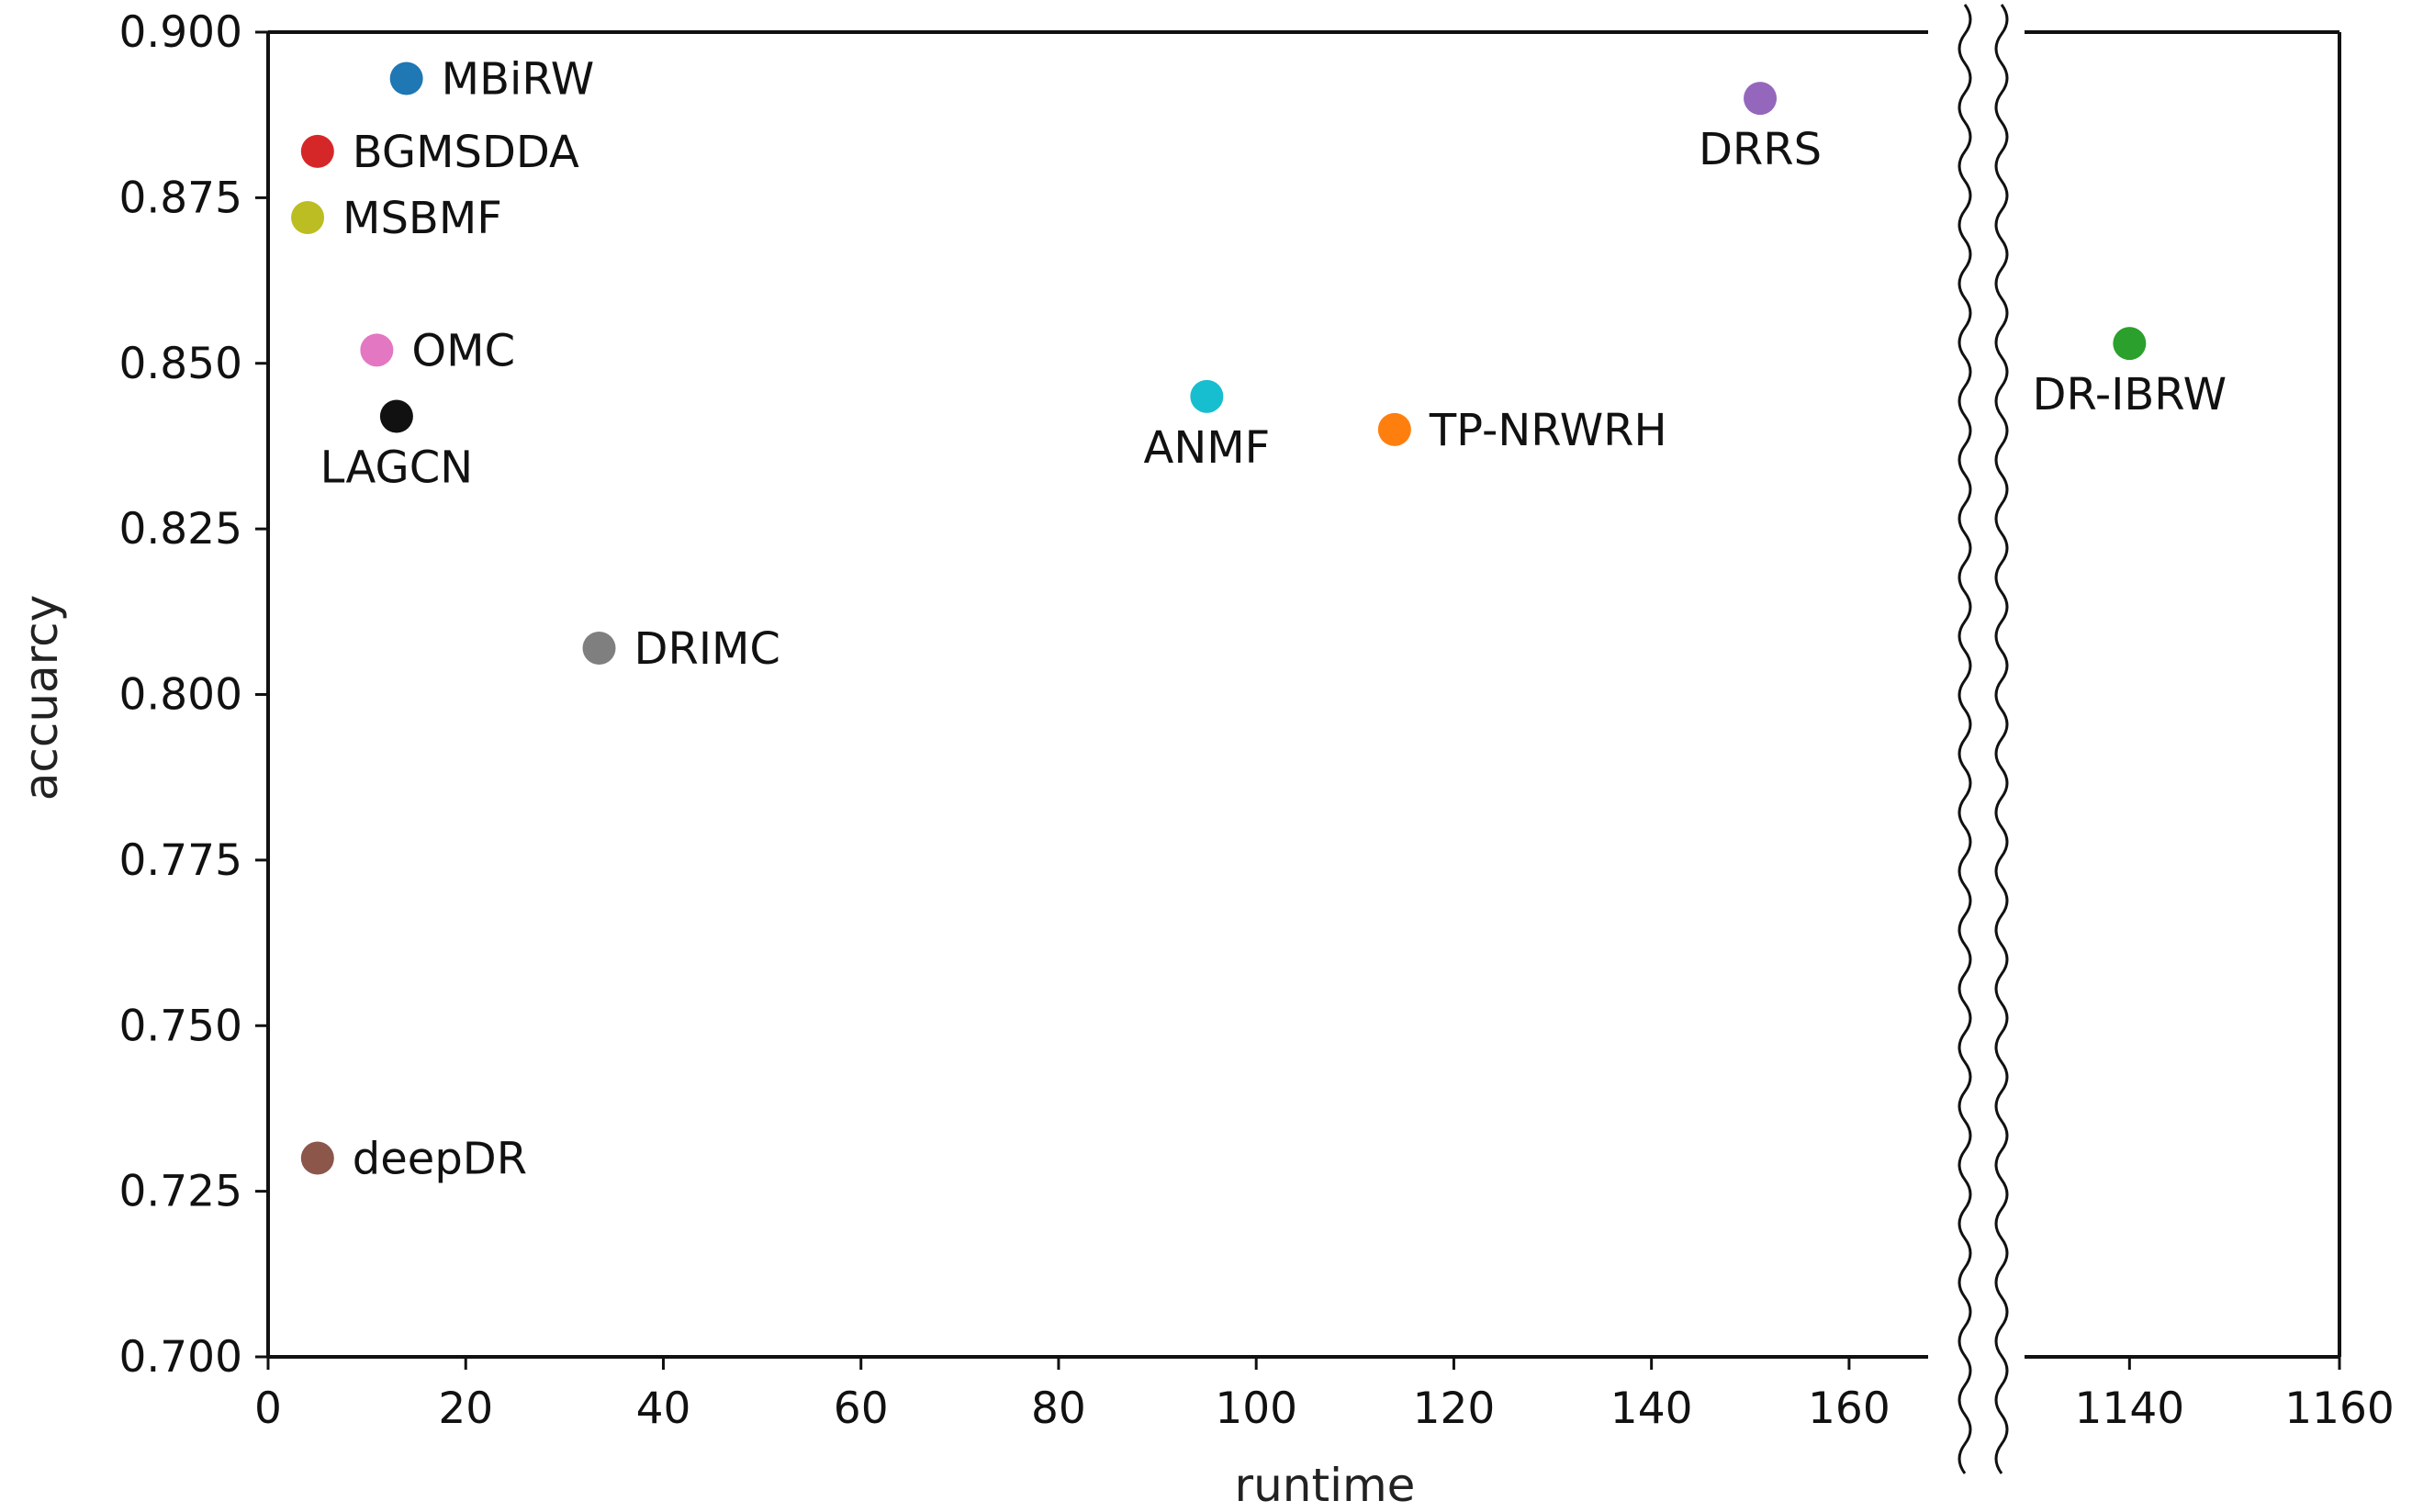  I want to click on x-tick-label: 1140, so click(2130, 1408).